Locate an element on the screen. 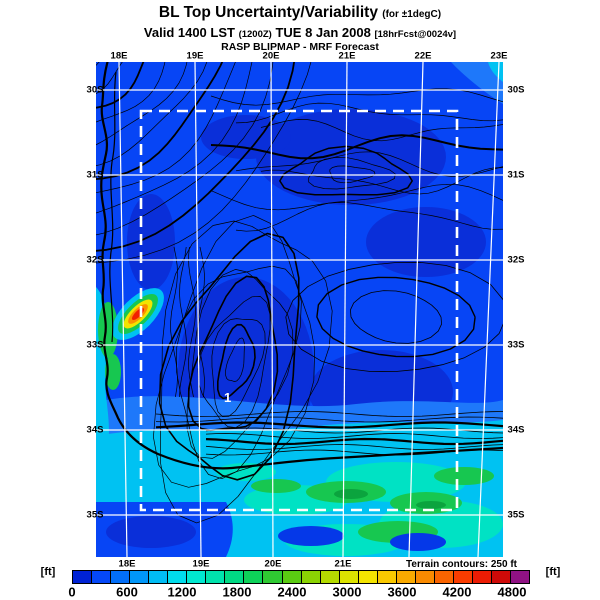 The width and height of the screenshot is (600, 600). colorbar-tick: 1800 is located at coordinates (237, 592).